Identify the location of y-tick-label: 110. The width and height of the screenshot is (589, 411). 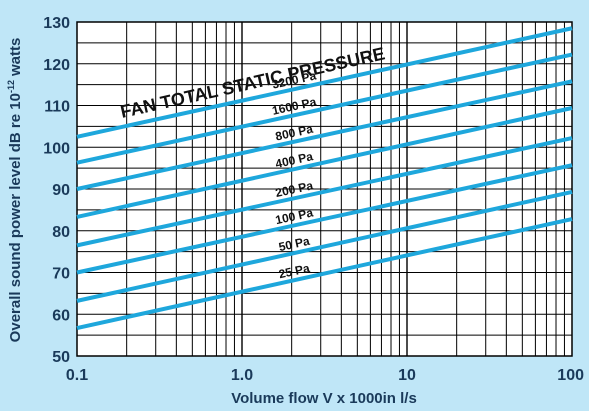
(57, 107).